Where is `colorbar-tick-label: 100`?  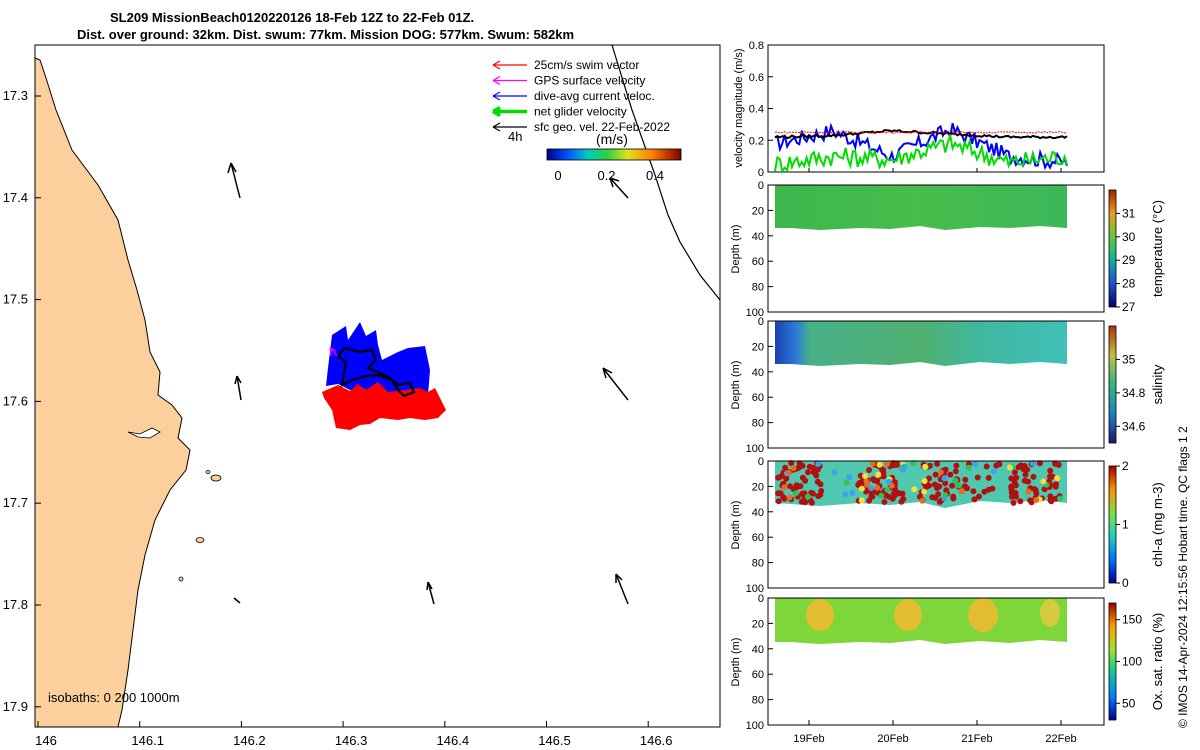 colorbar-tick-label: 100 is located at coordinates (1132, 662).